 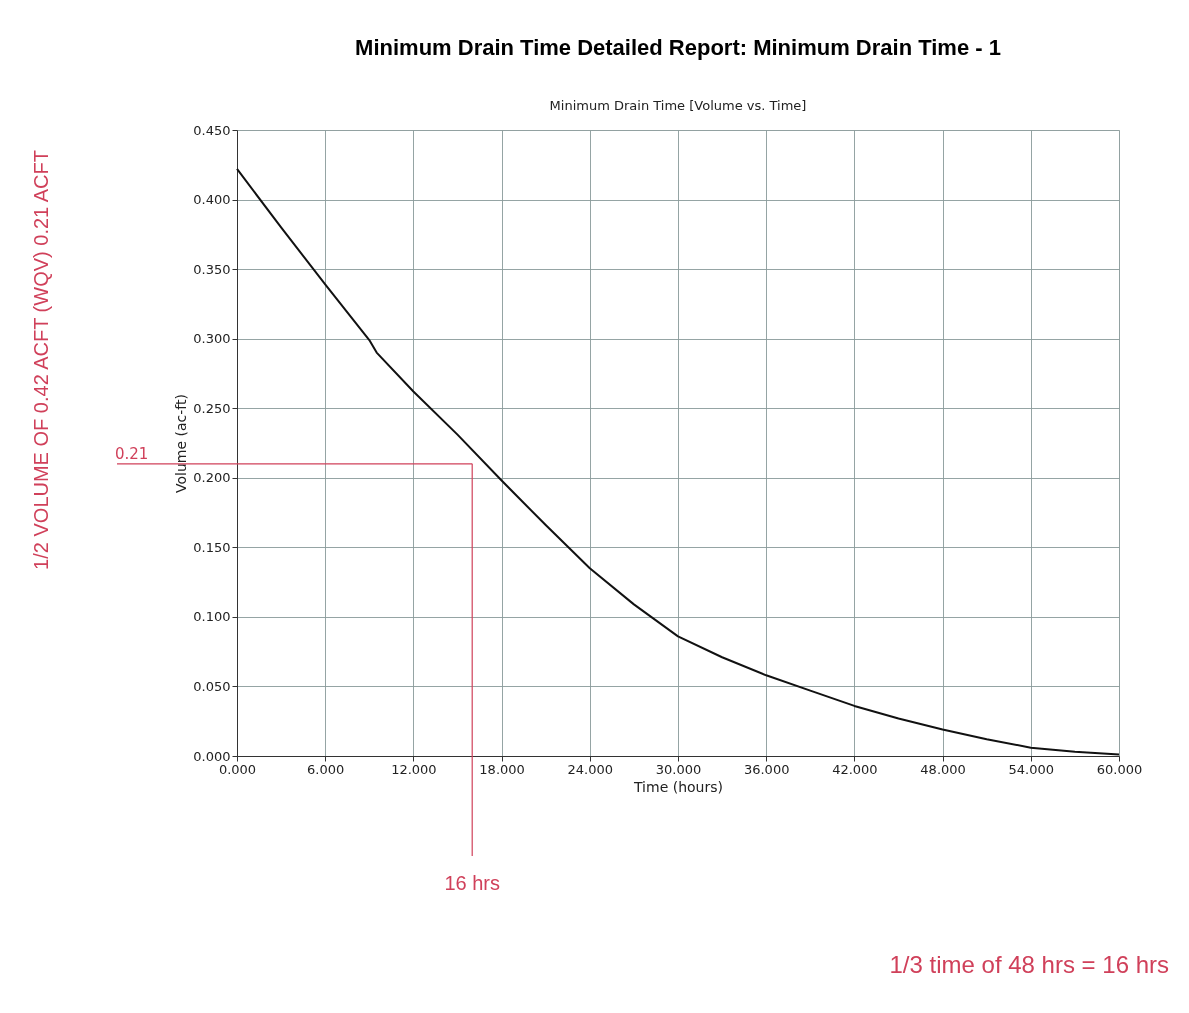 What do you see at coordinates (212, 200) in the screenshot?
I see `y-tick-label: 0.400` at bounding box center [212, 200].